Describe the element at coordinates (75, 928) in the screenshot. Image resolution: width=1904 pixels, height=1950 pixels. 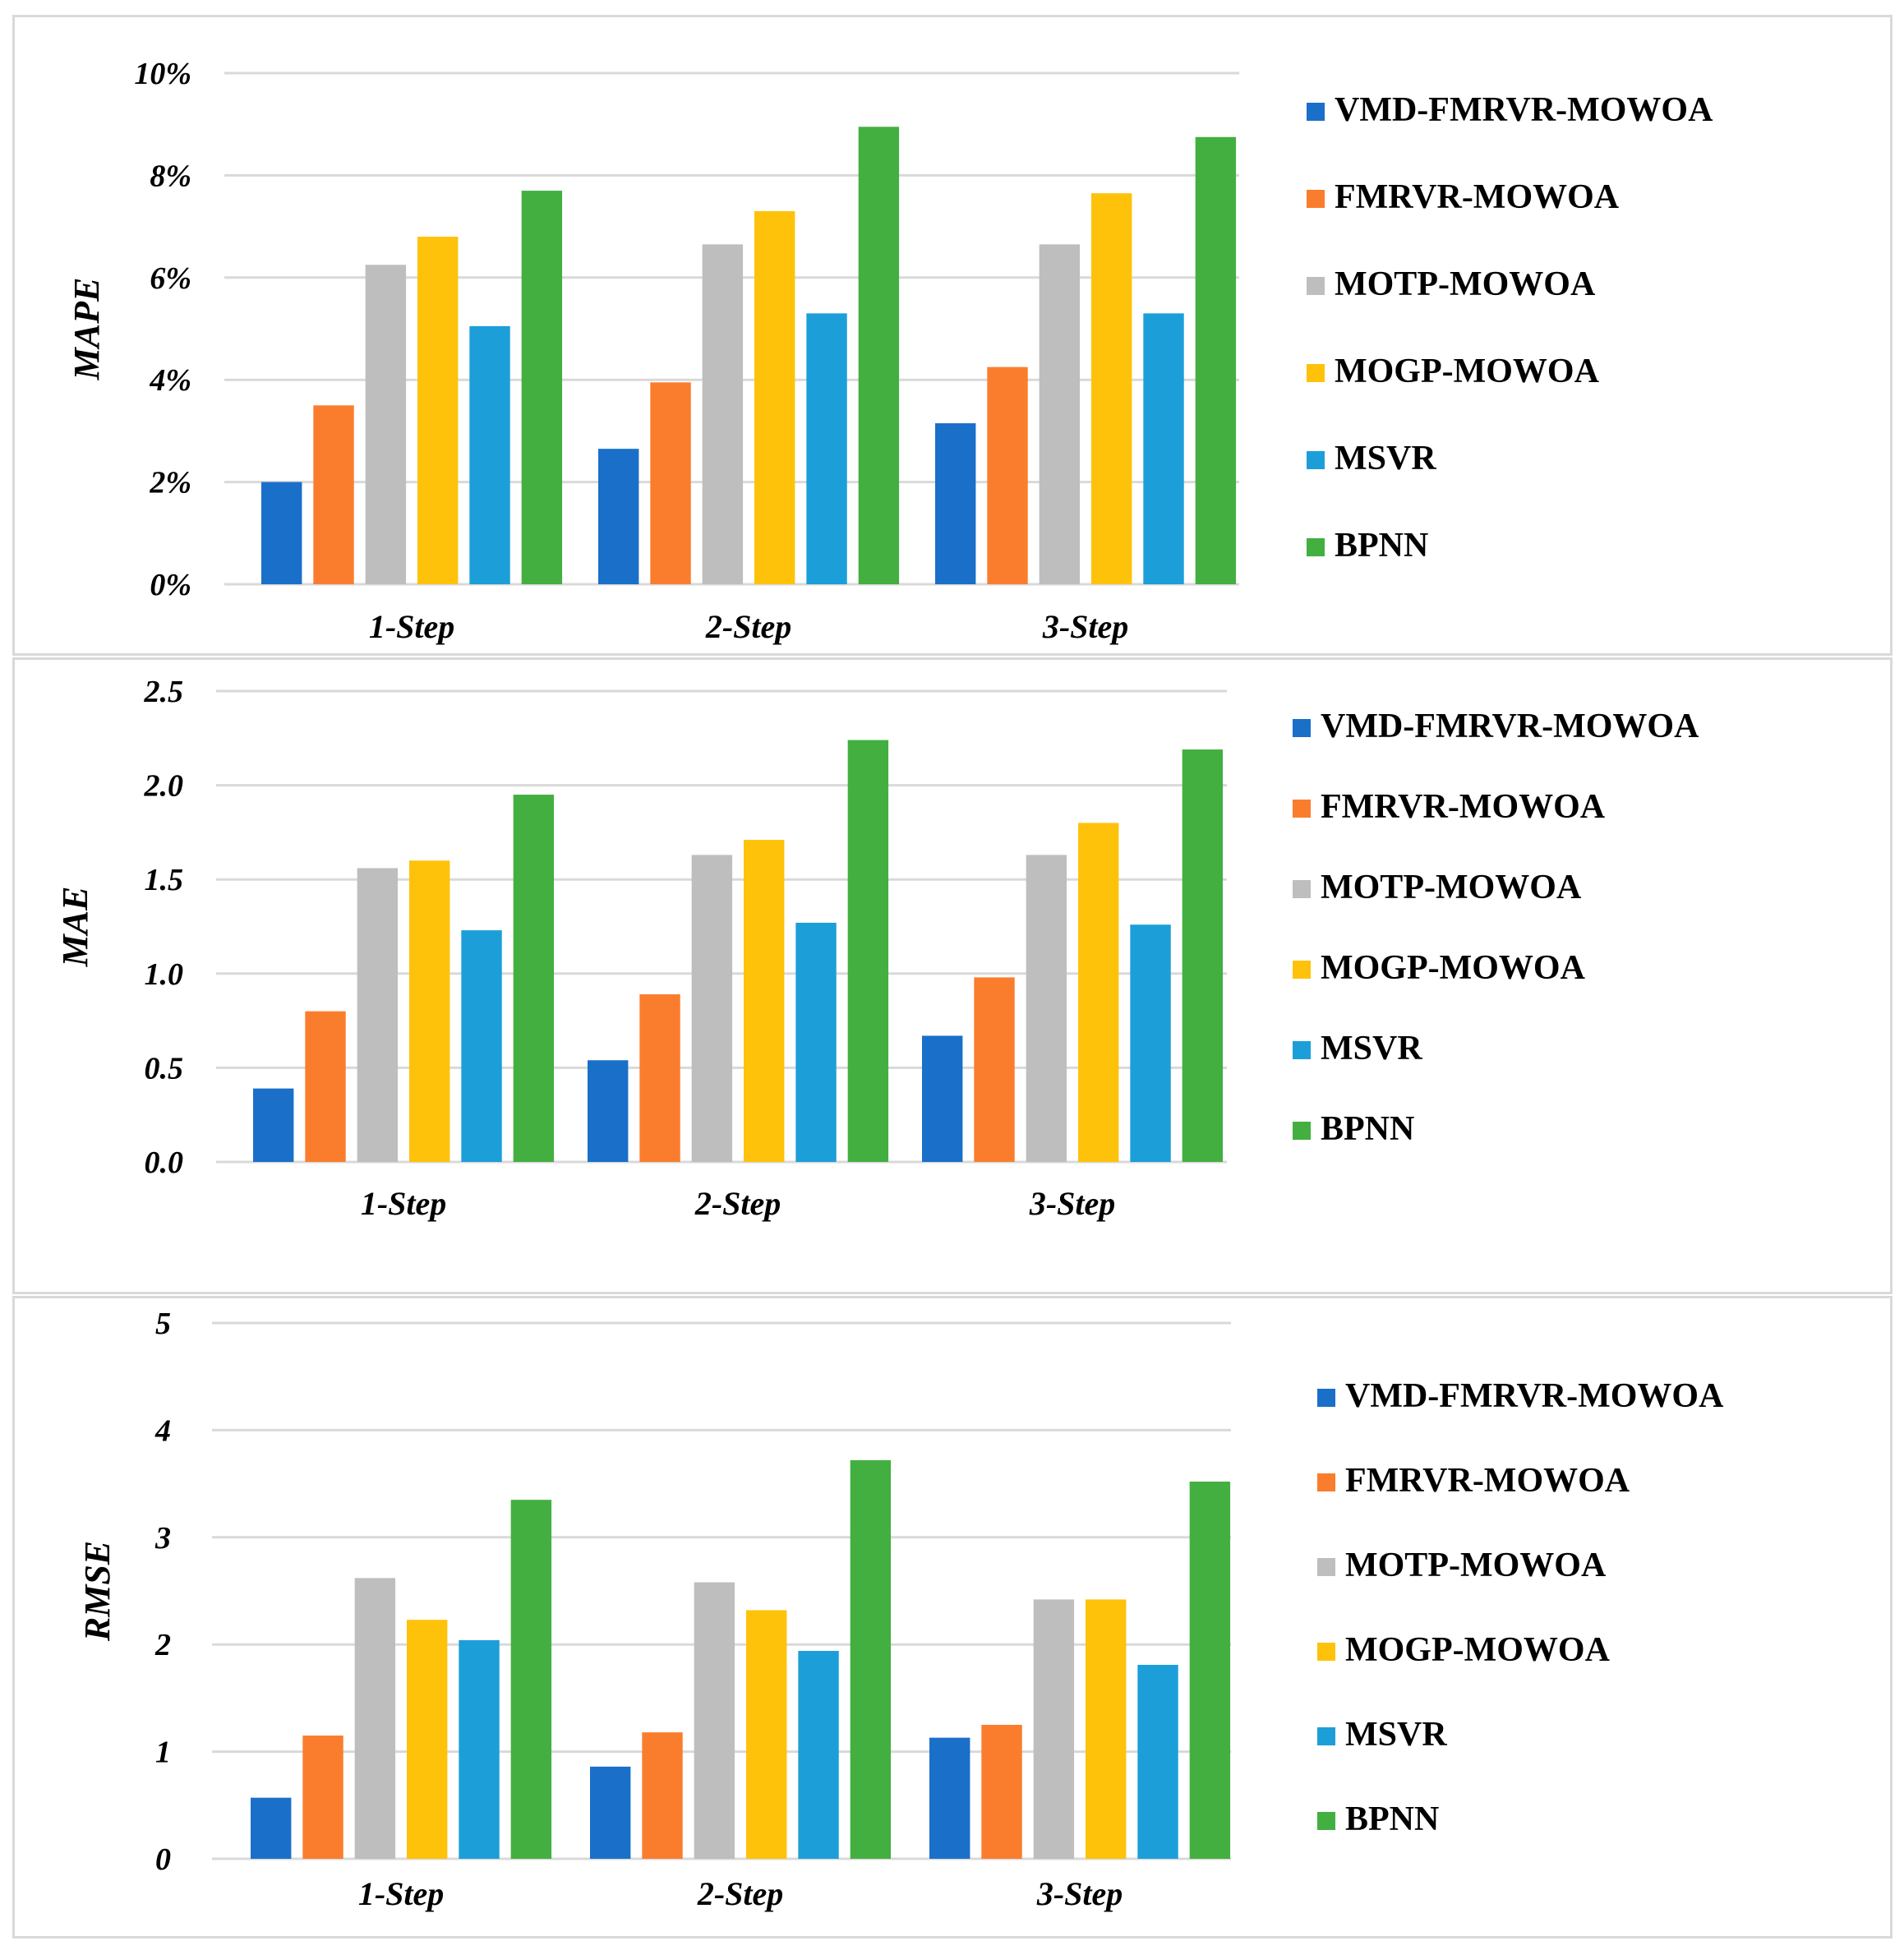
I see `y-axis-label: MAE` at that location.